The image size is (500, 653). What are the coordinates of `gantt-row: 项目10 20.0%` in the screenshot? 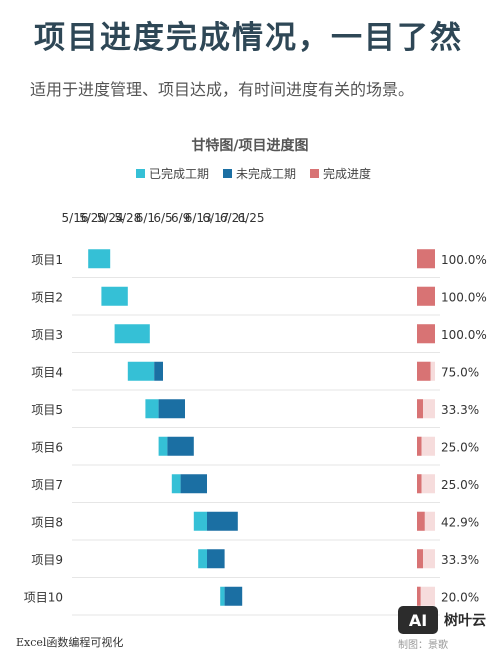 It's located at (251, 601).